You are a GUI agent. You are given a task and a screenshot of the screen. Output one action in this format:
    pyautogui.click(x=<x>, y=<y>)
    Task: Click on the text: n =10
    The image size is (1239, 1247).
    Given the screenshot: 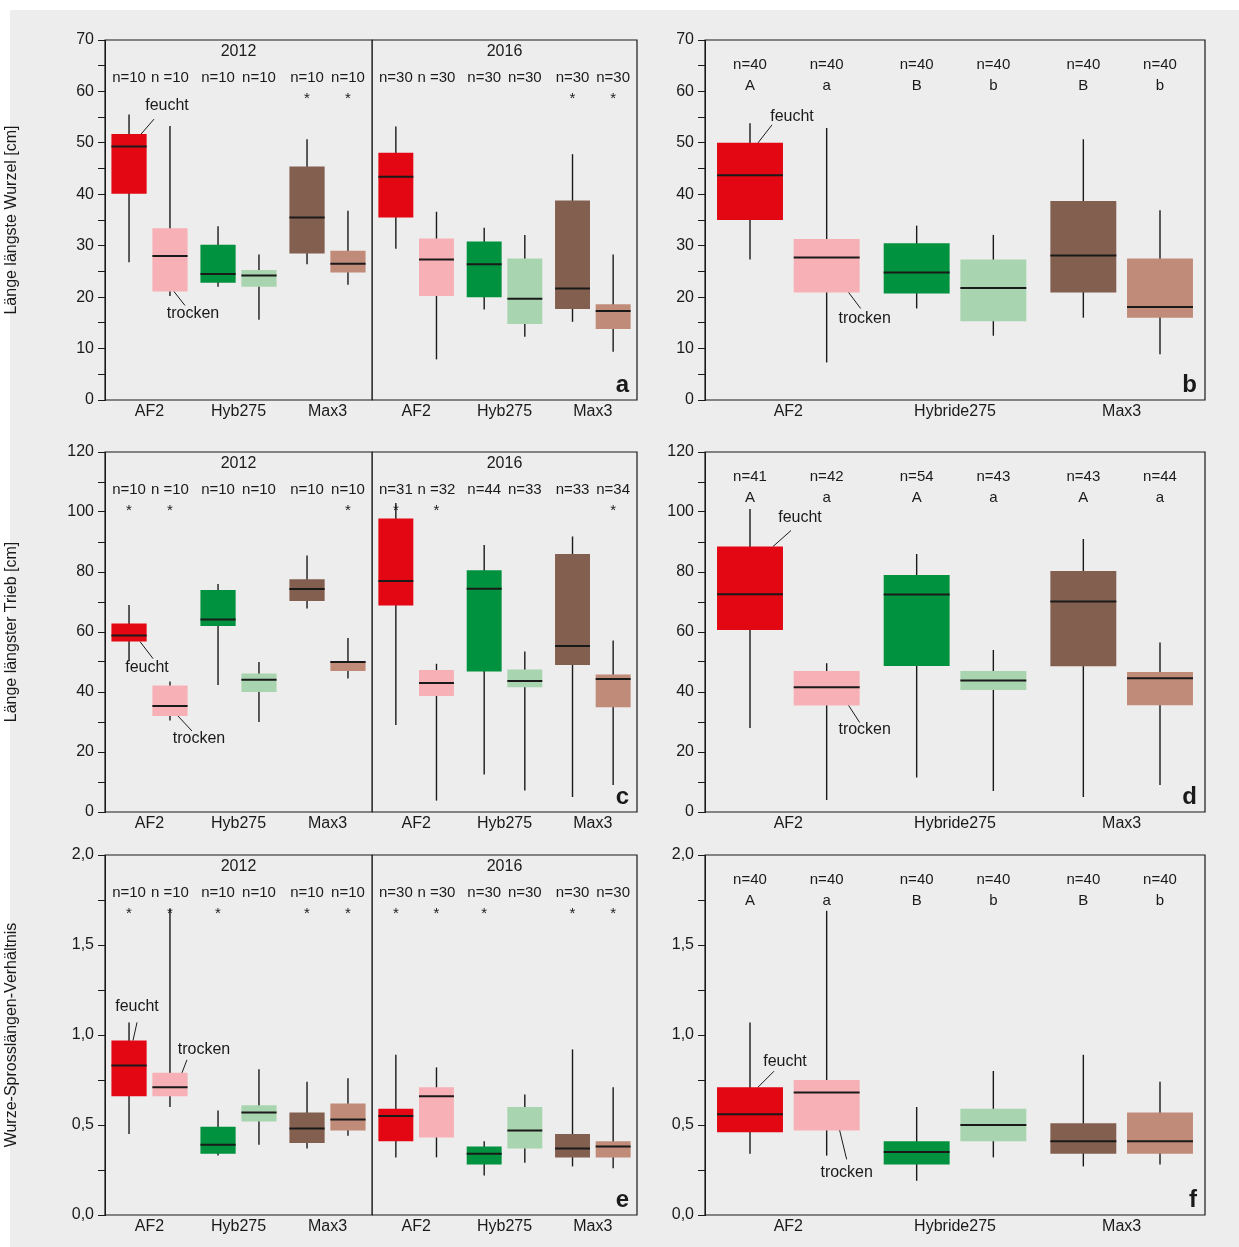 What is the action you would take?
    pyautogui.click(x=169, y=77)
    